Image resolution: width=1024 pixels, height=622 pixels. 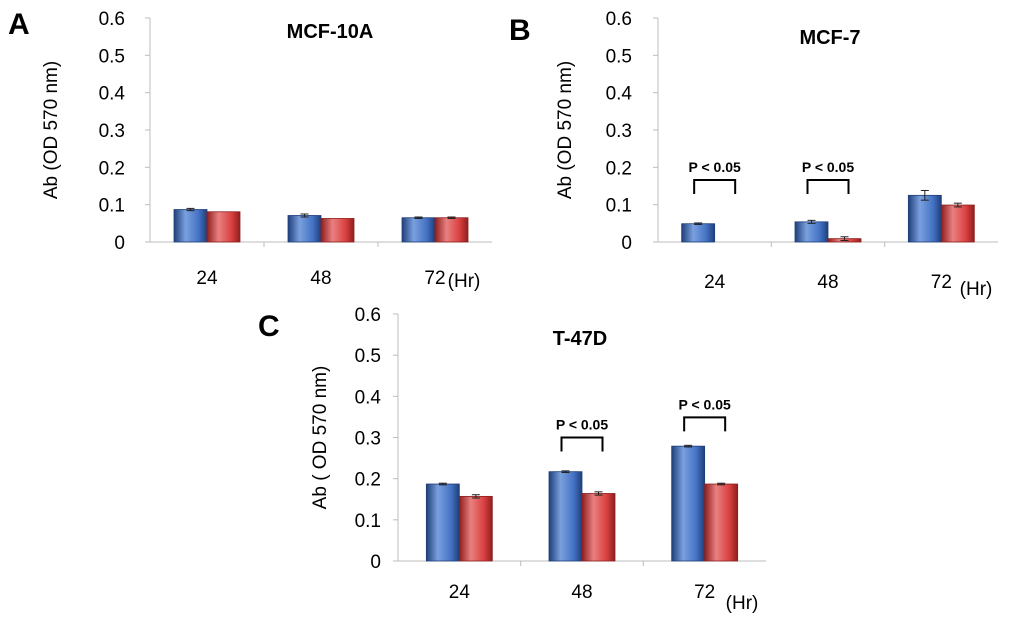 I want to click on panel-letter: A, so click(x=19, y=24).